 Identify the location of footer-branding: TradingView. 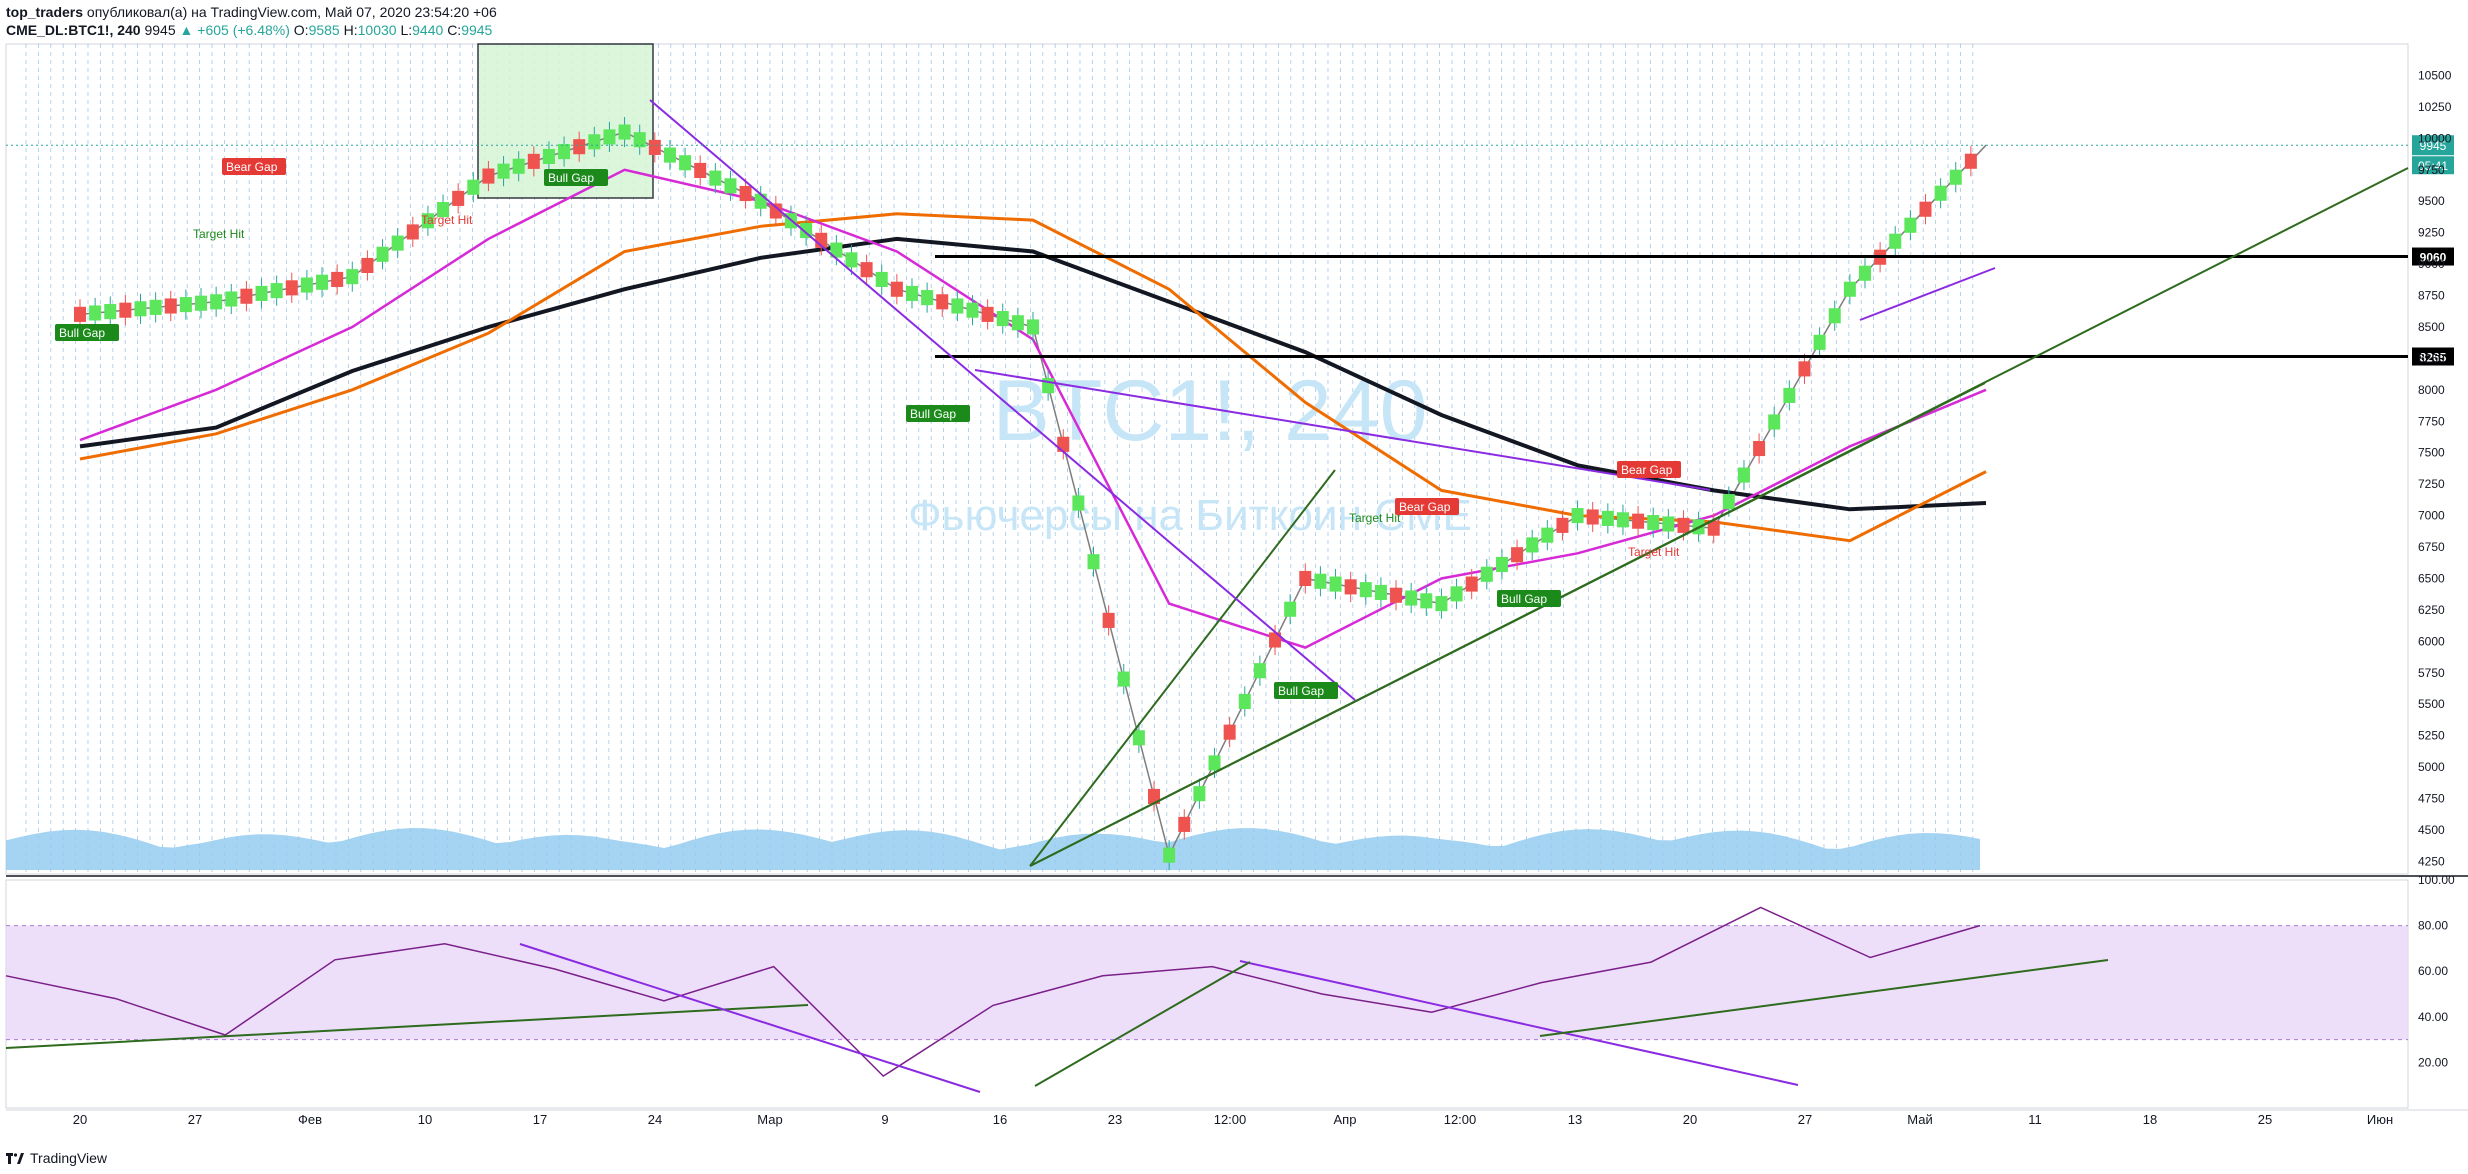
(56, 1158).